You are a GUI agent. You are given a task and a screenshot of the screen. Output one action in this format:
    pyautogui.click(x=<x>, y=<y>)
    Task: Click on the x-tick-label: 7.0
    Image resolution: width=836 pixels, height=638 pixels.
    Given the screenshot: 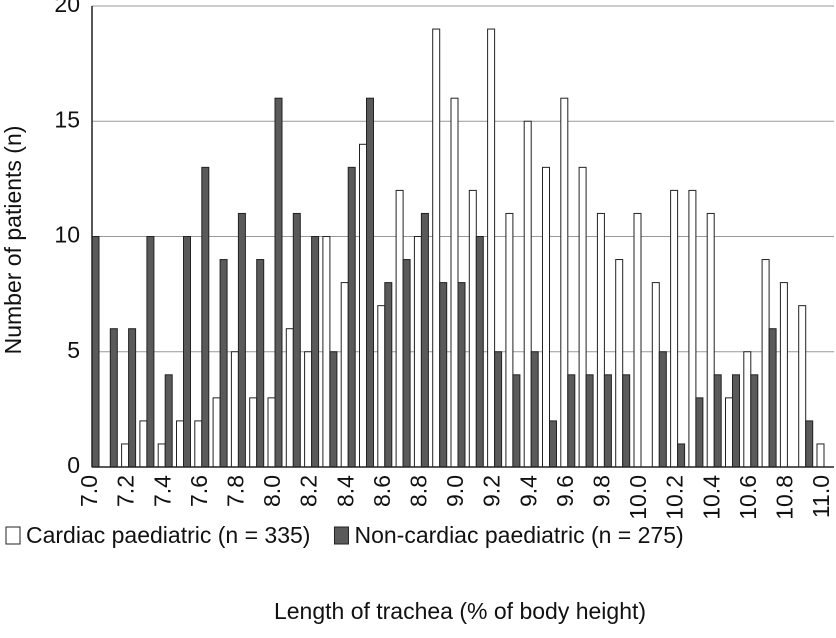 What is the action you would take?
    pyautogui.click(x=89, y=491)
    